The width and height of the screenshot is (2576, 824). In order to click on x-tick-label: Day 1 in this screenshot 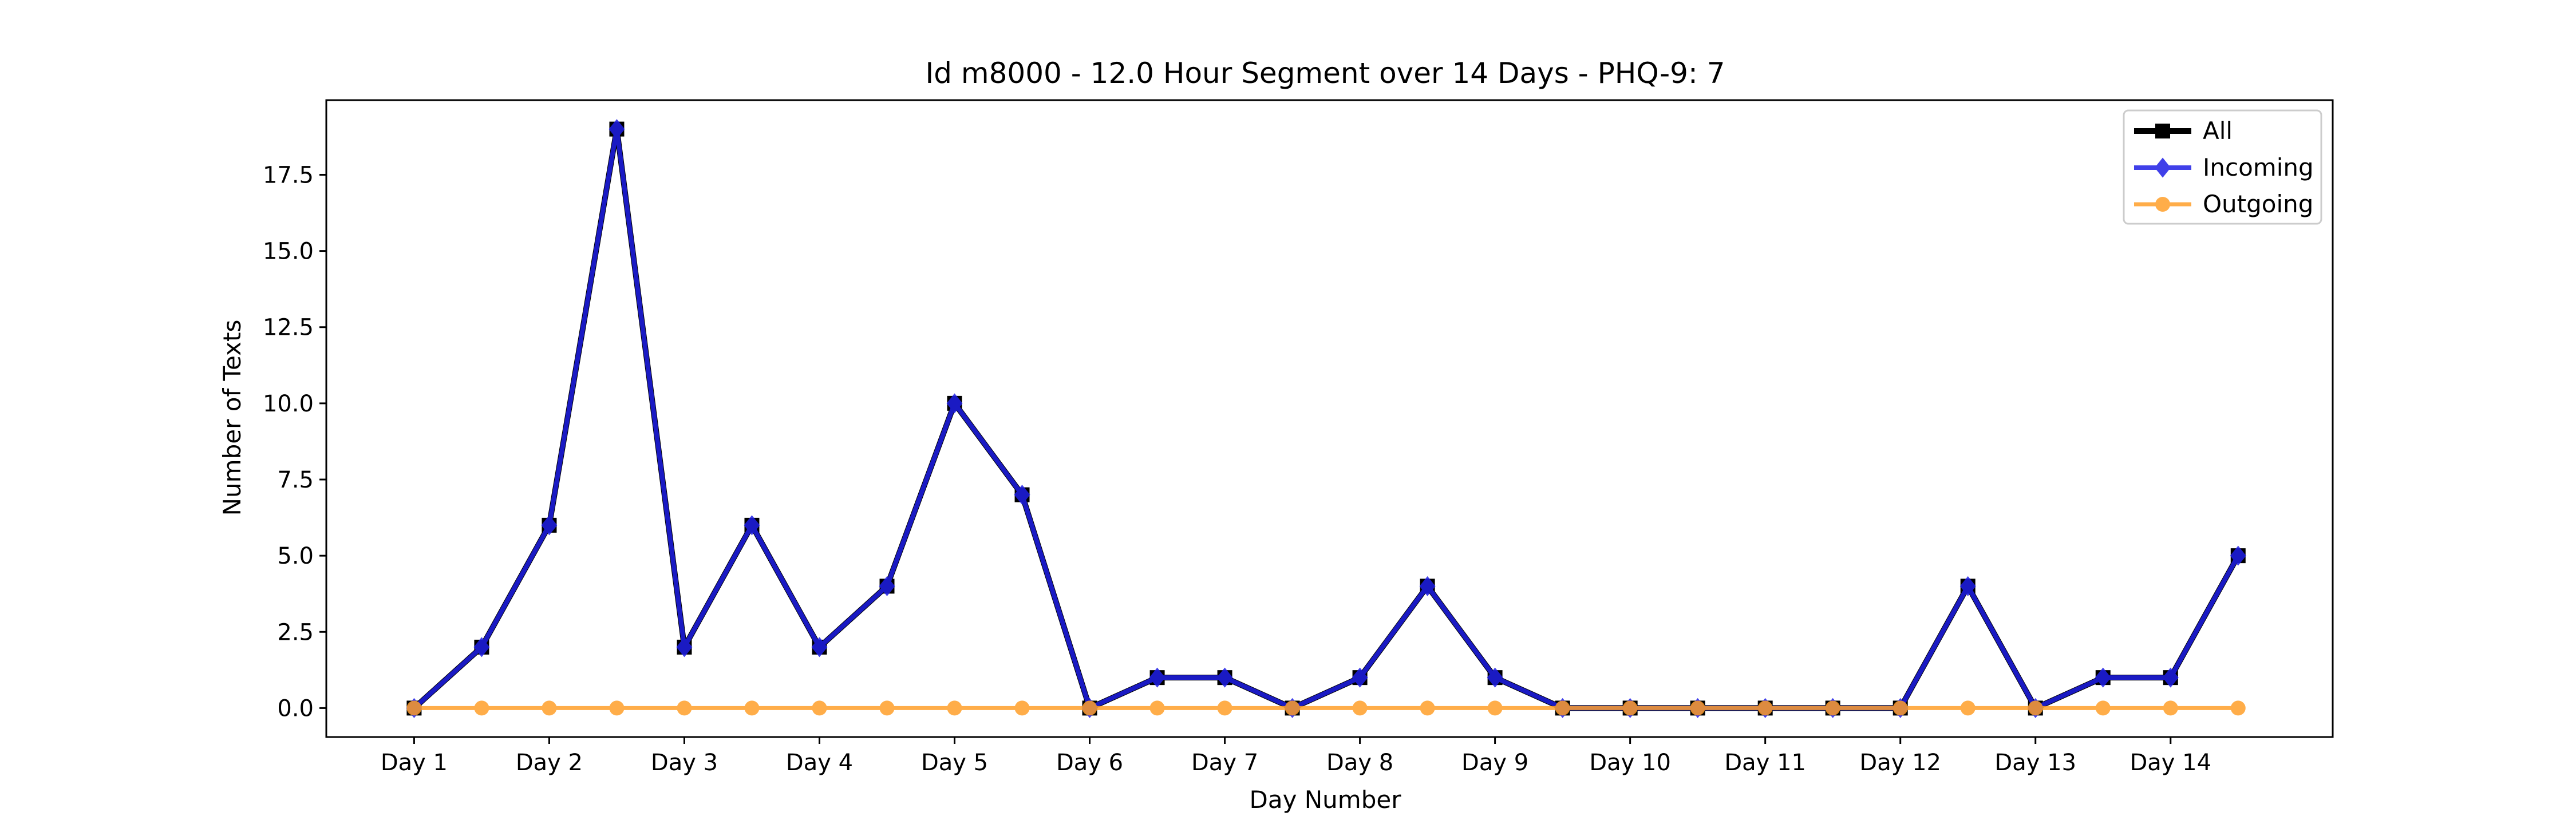, I will do `click(414, 763)`.